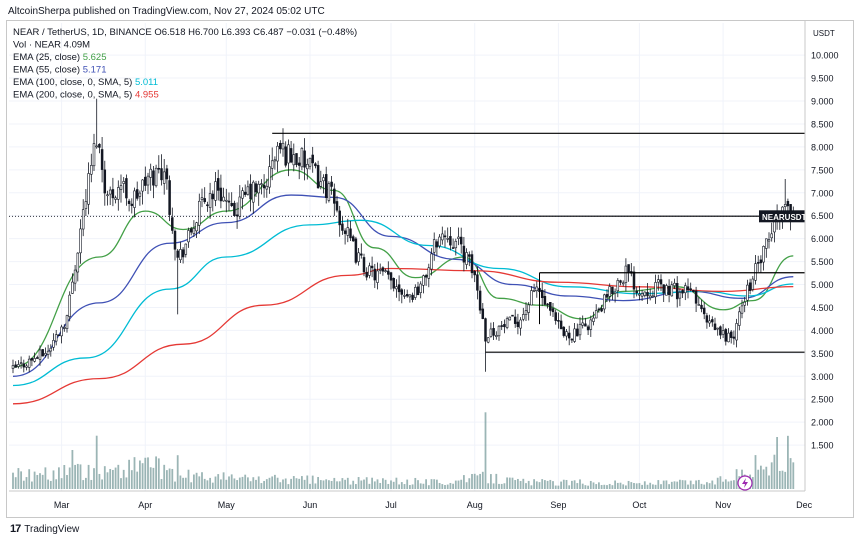 This screenshot has width=860, height=542. Describe the element at coordinates (804, 505) in the screenshot. I see `time-tick-label: Dec` at that location.